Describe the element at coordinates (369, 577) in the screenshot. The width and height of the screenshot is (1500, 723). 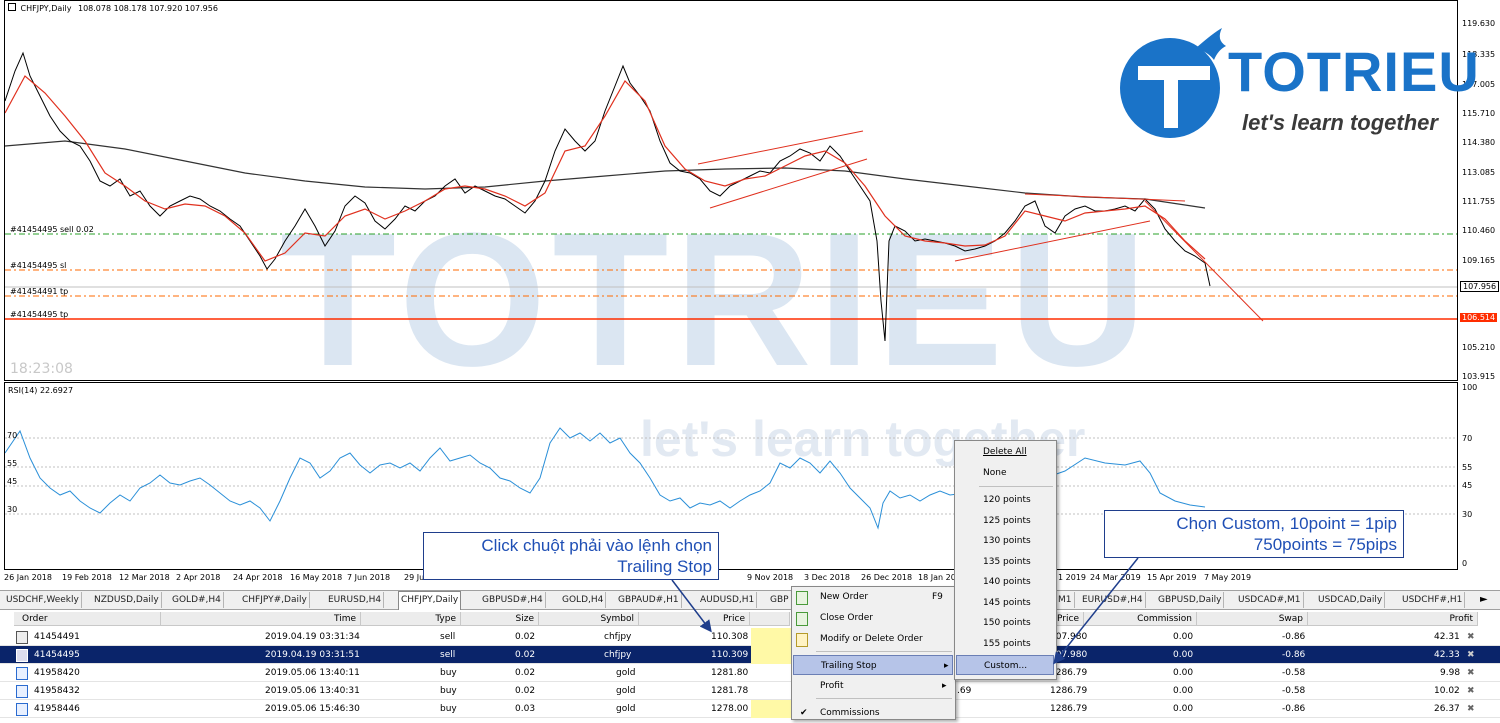
I see `date-tick: 7 Jun 2018` at that location.